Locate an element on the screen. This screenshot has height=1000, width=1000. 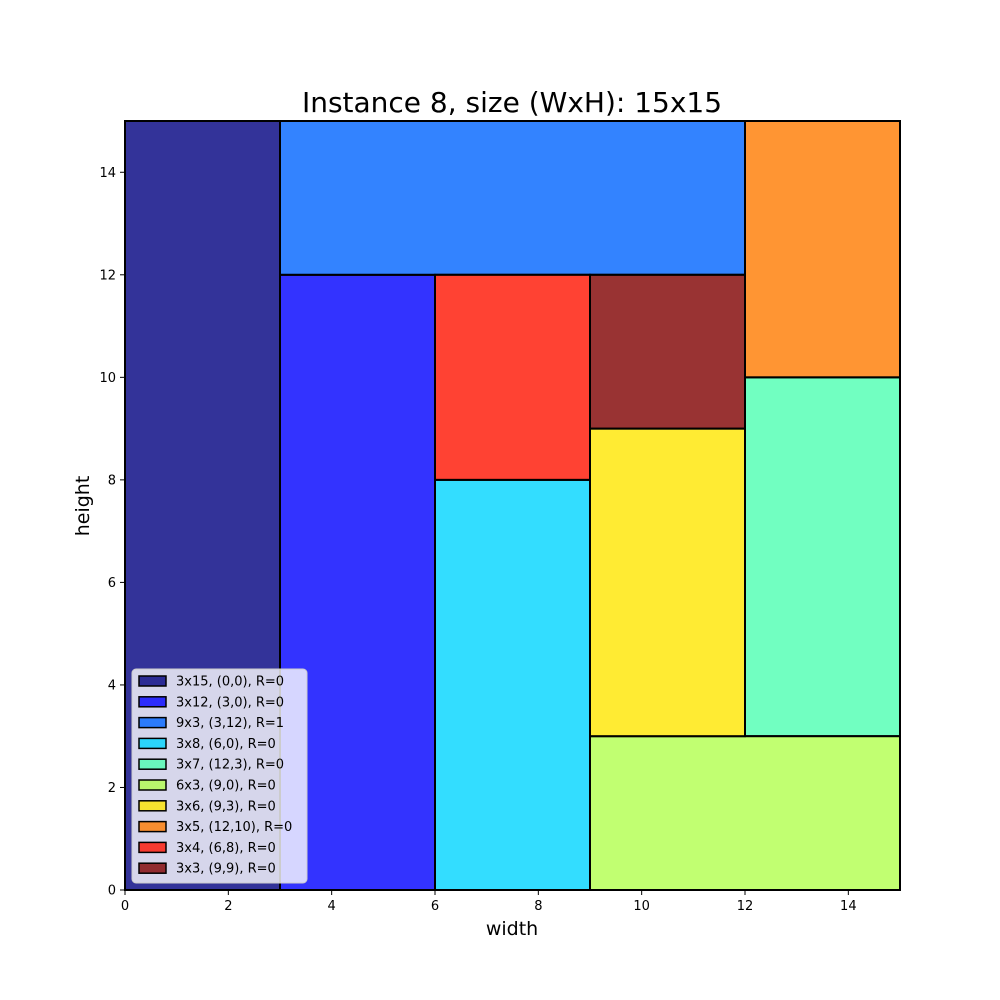
legend-entry-3: 9x3, (3,12), R=1 is located at coordinates (230, 723).